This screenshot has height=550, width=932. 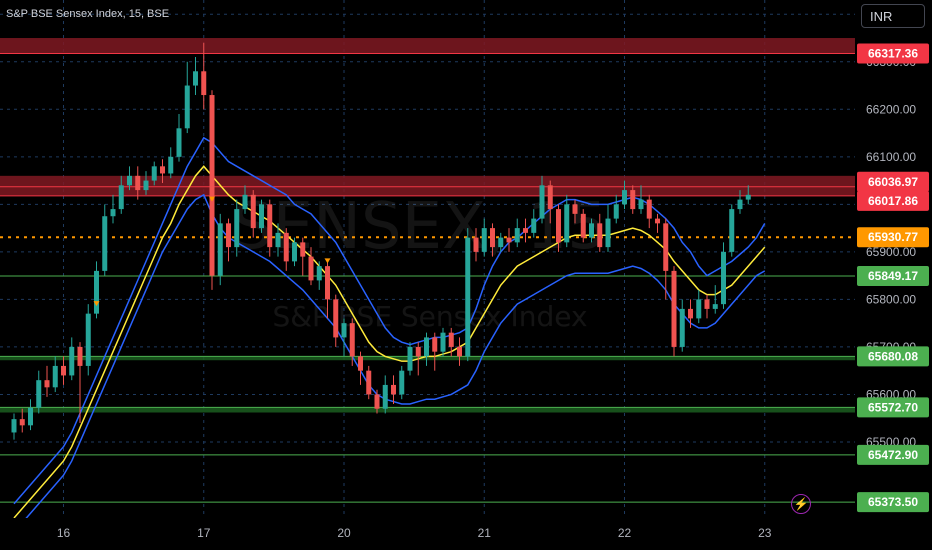 I want to click on price-badge-label: 66017.86, so click(x=893, y=201).